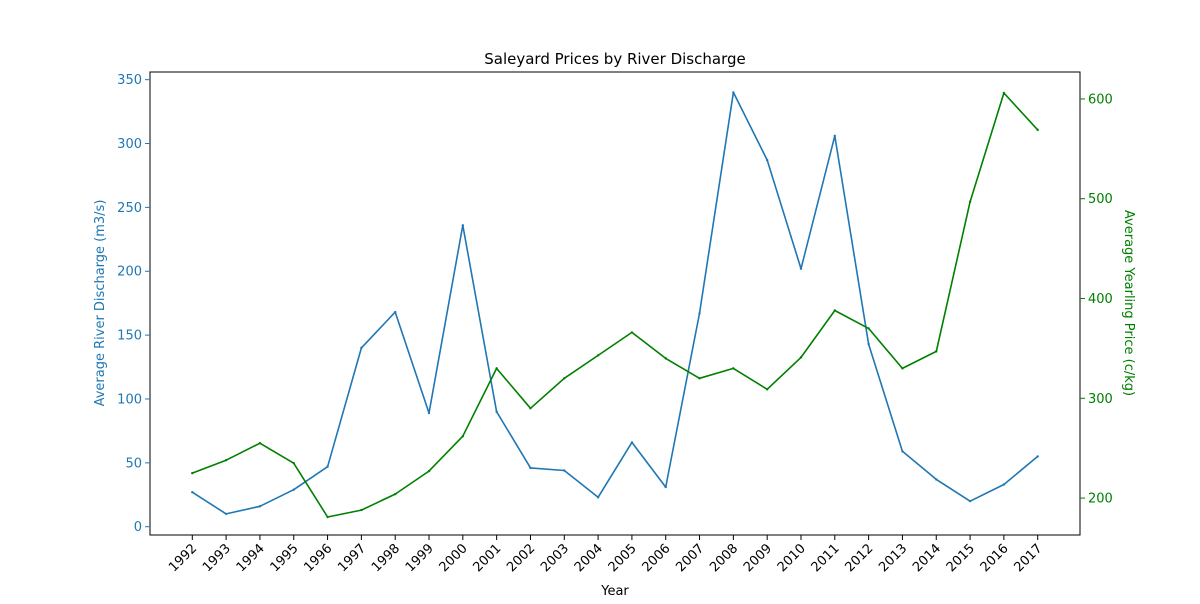  I want to click on left-y-tick-label: 100, so click(129, 399).